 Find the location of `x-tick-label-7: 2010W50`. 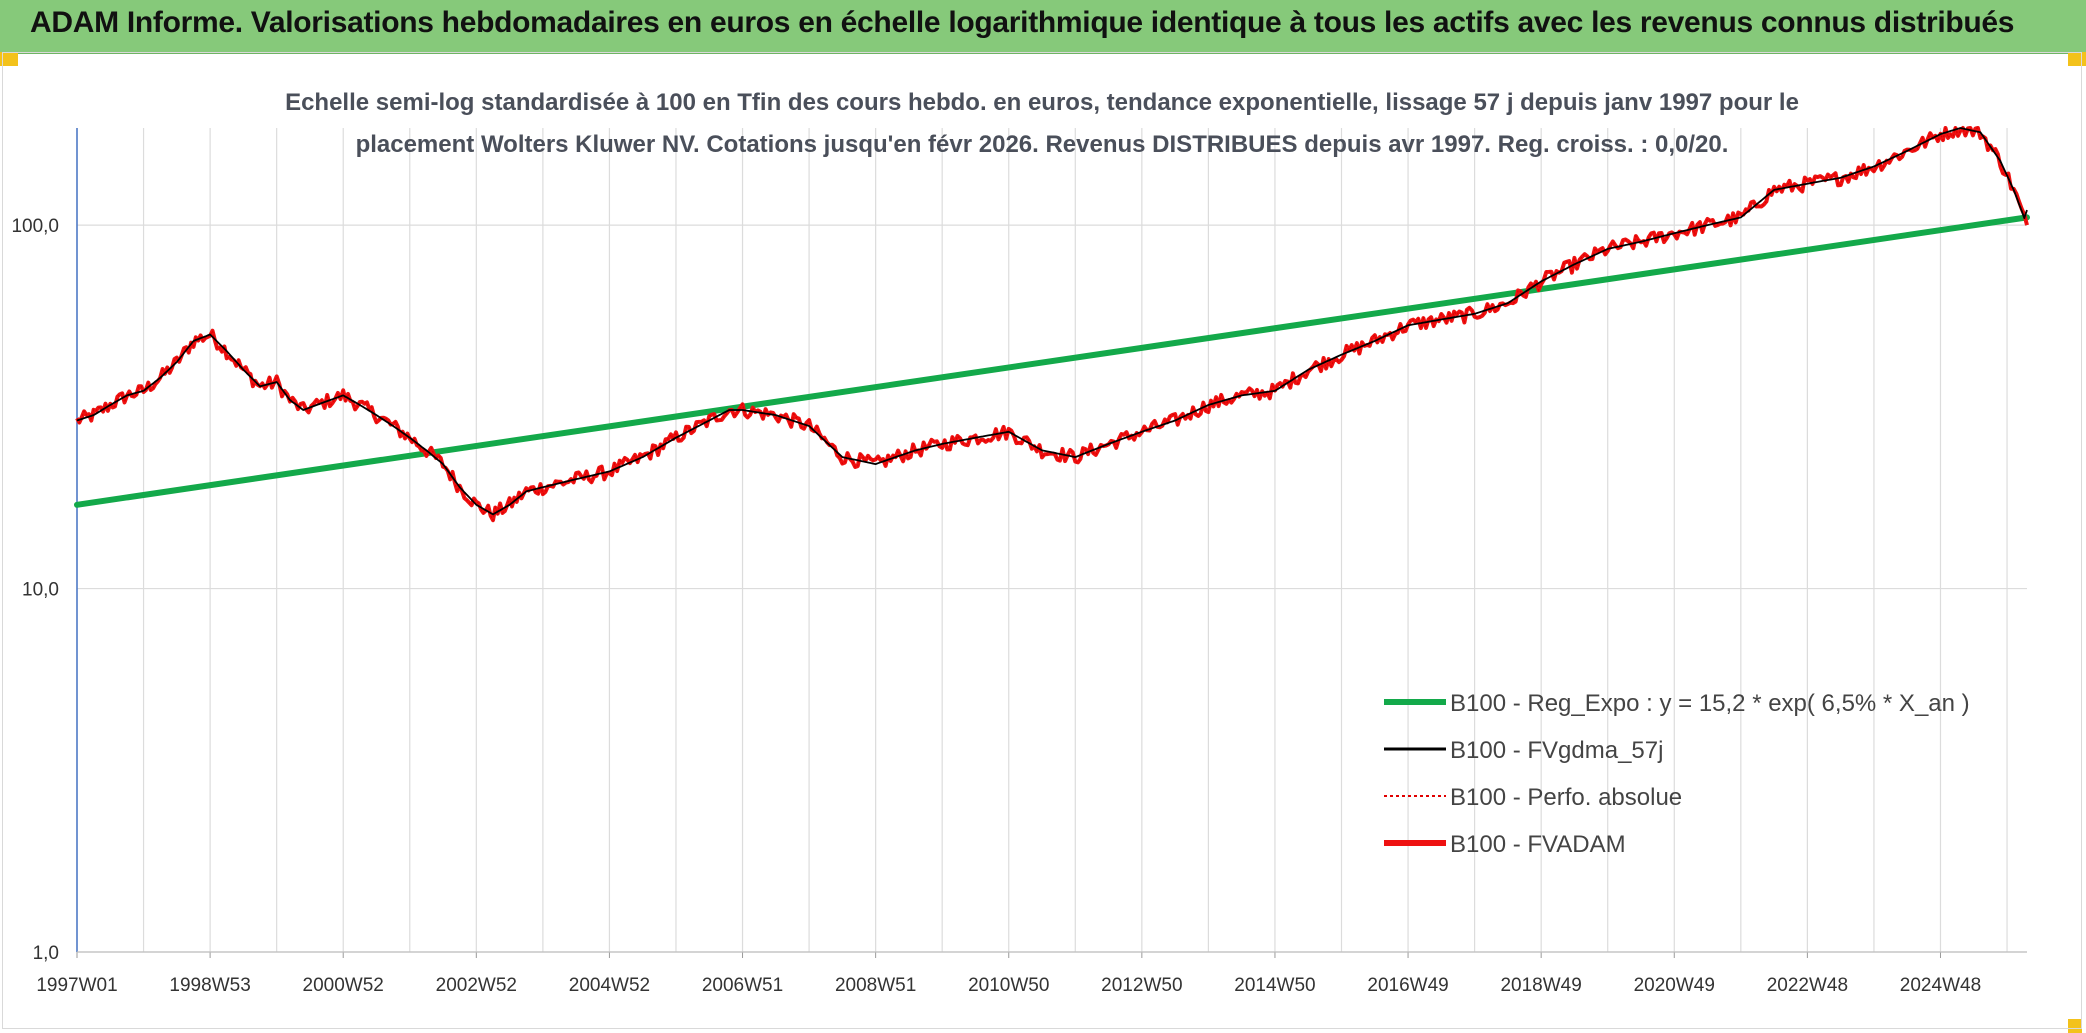

x-tick-label-7: 2010W50 is located at coordinates (1008, 985).